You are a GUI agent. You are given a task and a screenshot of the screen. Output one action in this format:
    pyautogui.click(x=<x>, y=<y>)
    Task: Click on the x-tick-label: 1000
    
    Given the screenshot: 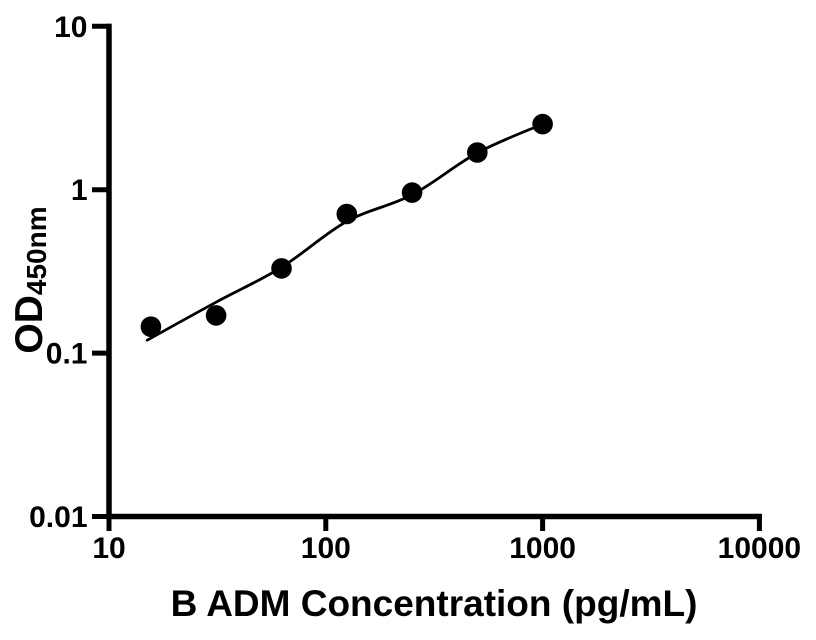 What is the action you would take?
    pyautogui.click(x=542, y=548)
    